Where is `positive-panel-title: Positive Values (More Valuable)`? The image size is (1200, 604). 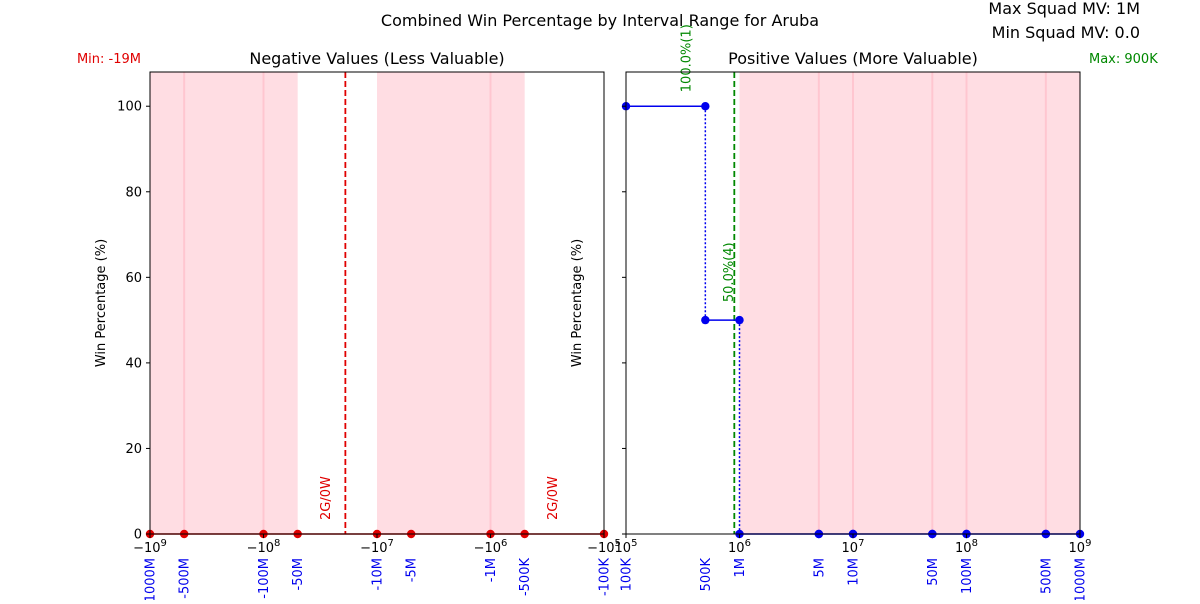 positive-panel-title: Positive Values (More Valuable) is located at coordinates (853, 58).